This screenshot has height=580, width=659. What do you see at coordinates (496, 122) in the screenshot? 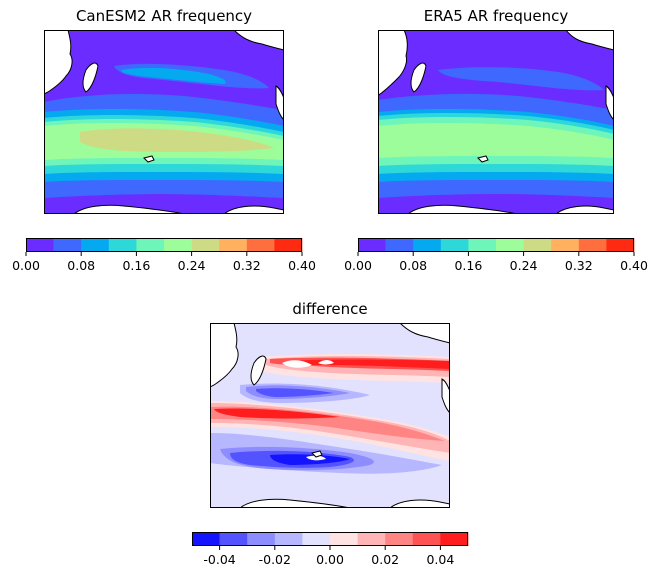
I see `map-era5` at bounding box center [496, 122].